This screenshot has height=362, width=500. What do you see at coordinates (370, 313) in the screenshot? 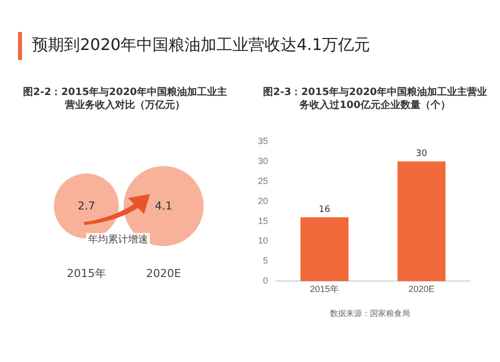
I see `source-note: 数据来源：国家粮食局` at bounding box center [370, 313].